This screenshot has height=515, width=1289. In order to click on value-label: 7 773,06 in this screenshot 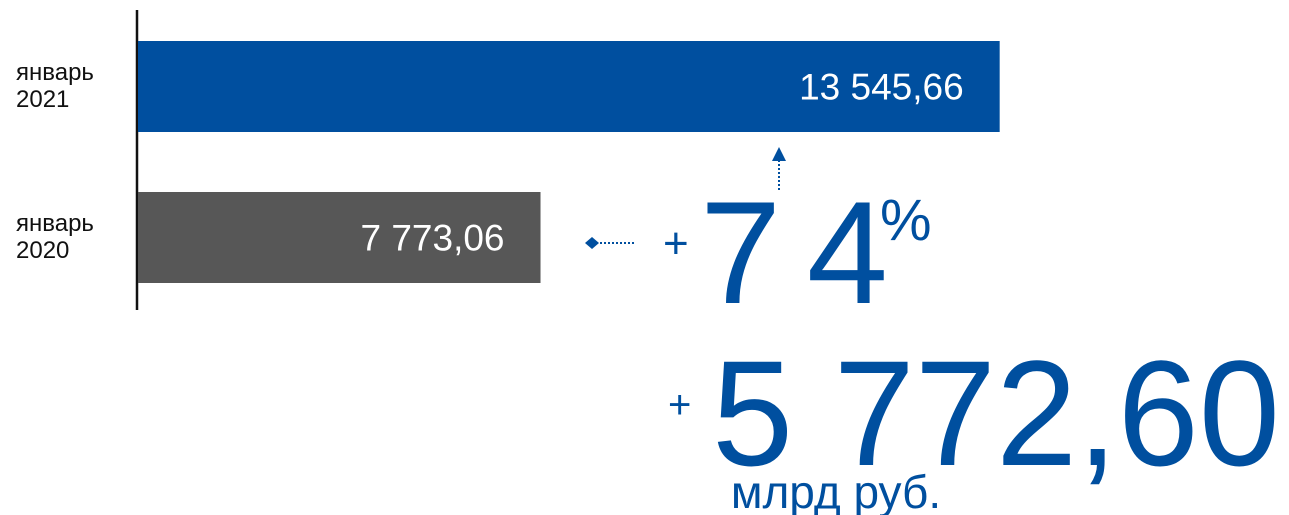, I will do `click(432, 238)`.